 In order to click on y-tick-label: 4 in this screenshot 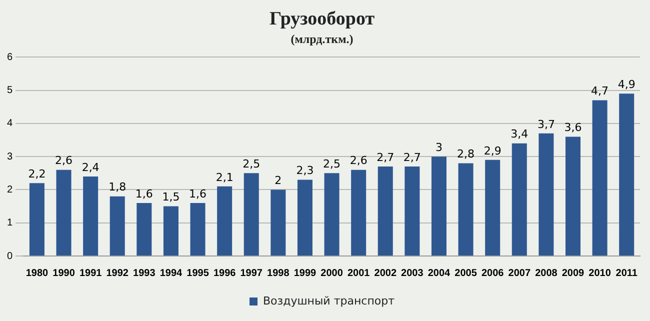, I will do `click(10, 124)`.